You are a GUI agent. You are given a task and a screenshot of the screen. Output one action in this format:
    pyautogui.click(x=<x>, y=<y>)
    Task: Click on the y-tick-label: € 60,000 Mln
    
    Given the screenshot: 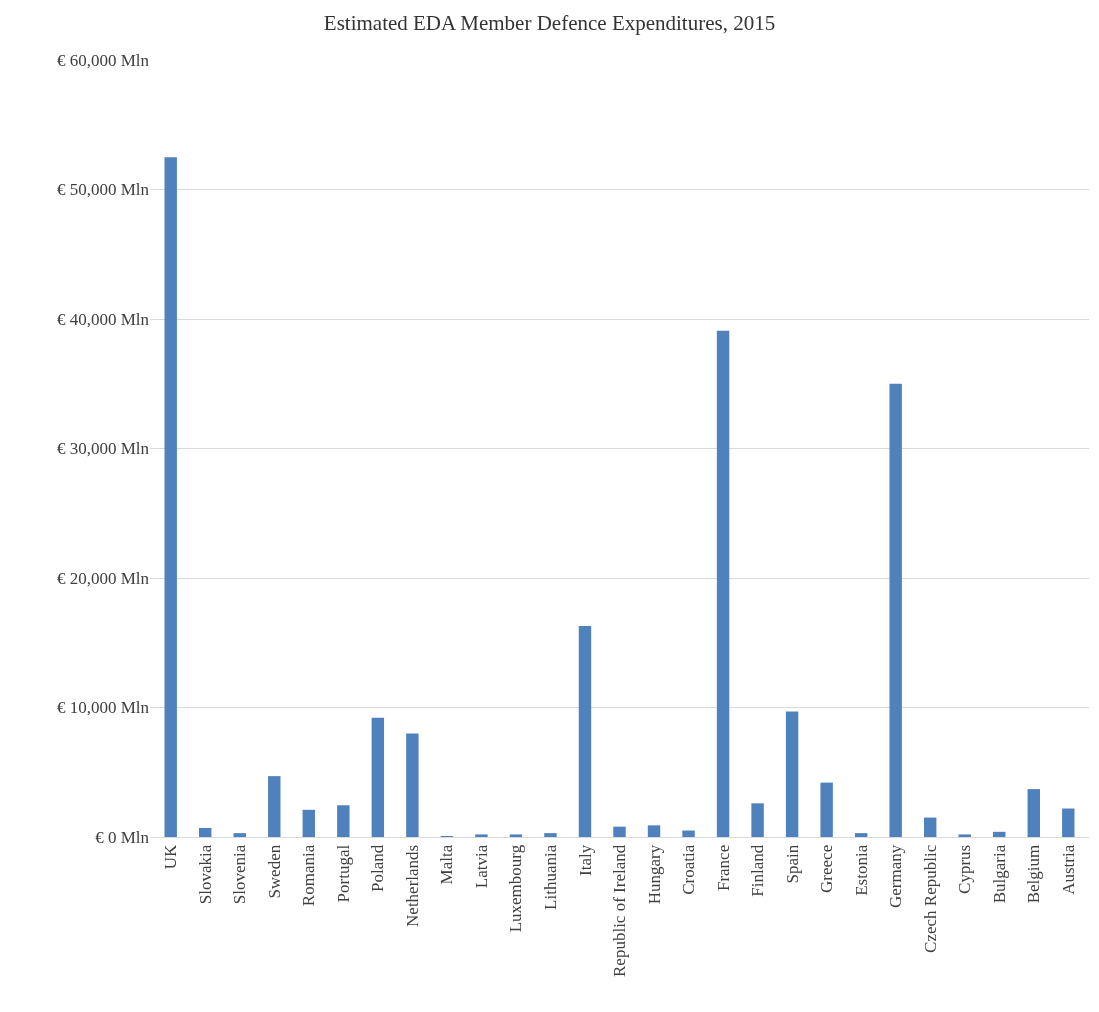 What is the action you would take?
    pyautogui.click(x=103, y=60)
    